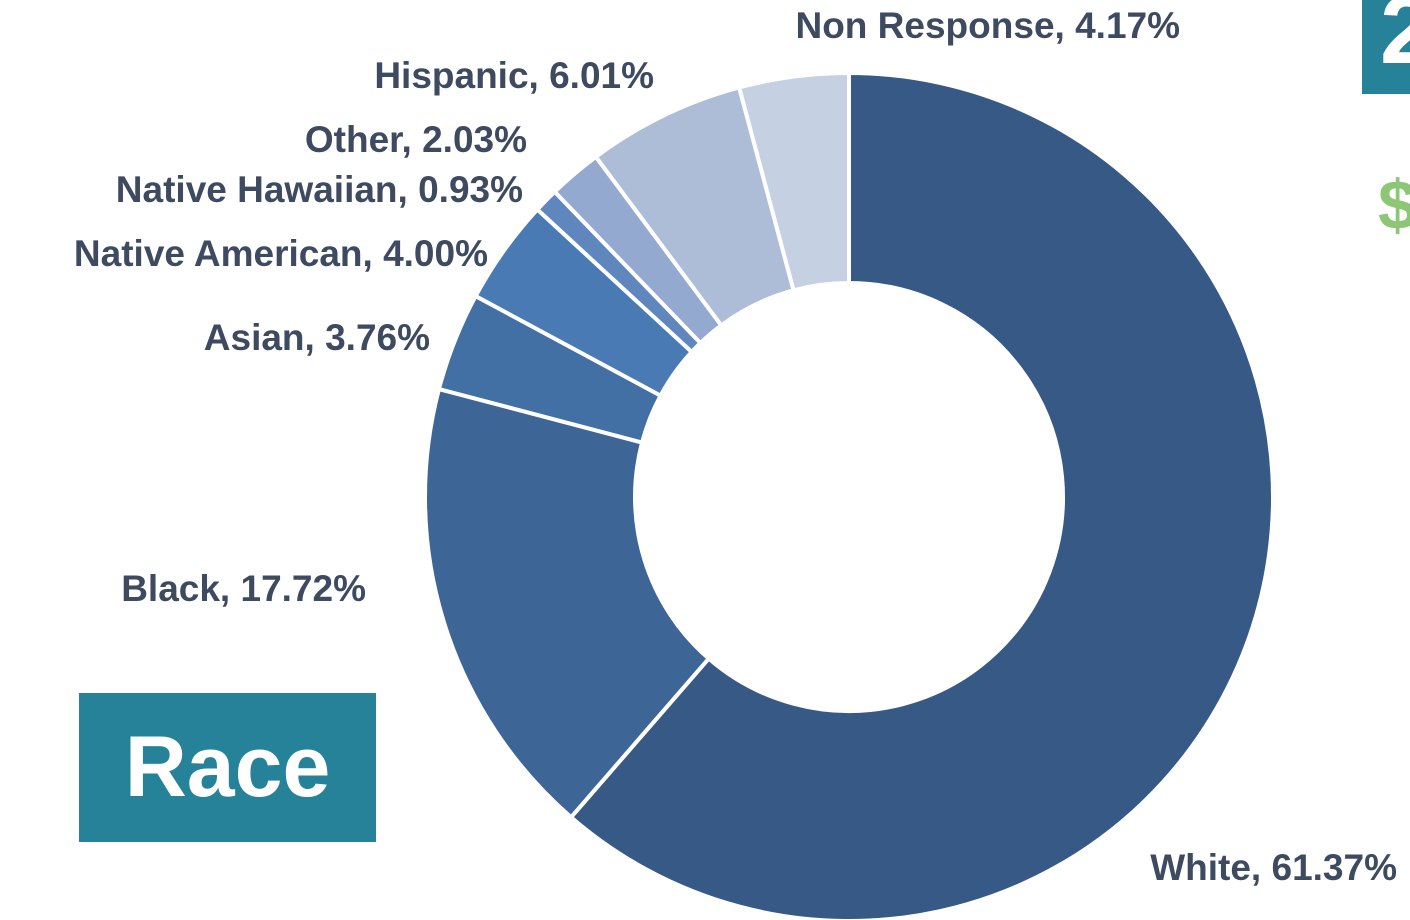 Image resolution: width=1410 pixels, height=920 pixels. Describe the element at coordinates (281, 253) in the screenshot. I see `label-native-american: Native American, 4.00%` at that location.